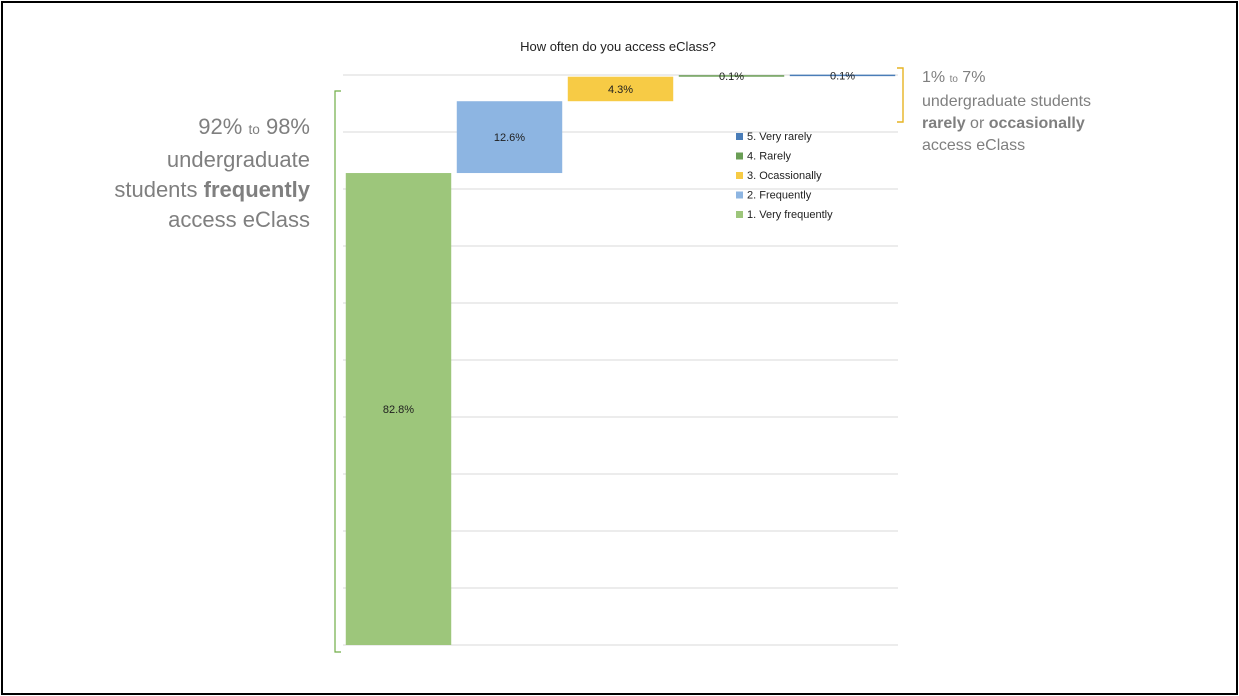 Image resolution: width=1239 pixels, height=696 pixels. What do you see at coordinates (1007, 101) in the screenshot?
I see `right-annotation-line2: undergraduate students` at bounding box center [1007, 101].